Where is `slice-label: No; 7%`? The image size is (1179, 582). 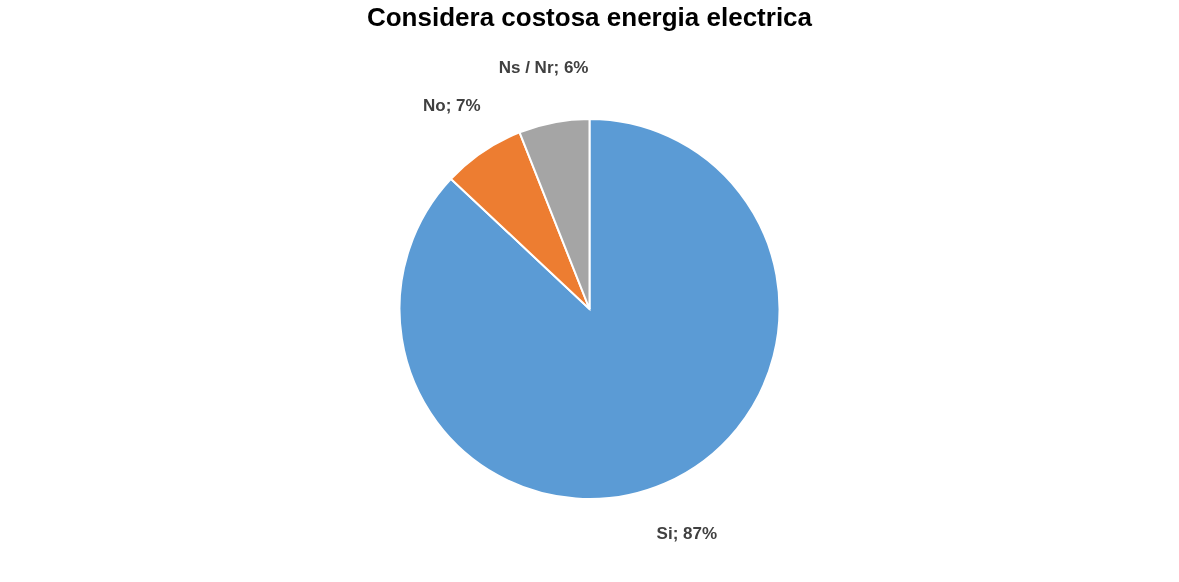 slice-label: No; 7% is located at coordinates (451, 106).